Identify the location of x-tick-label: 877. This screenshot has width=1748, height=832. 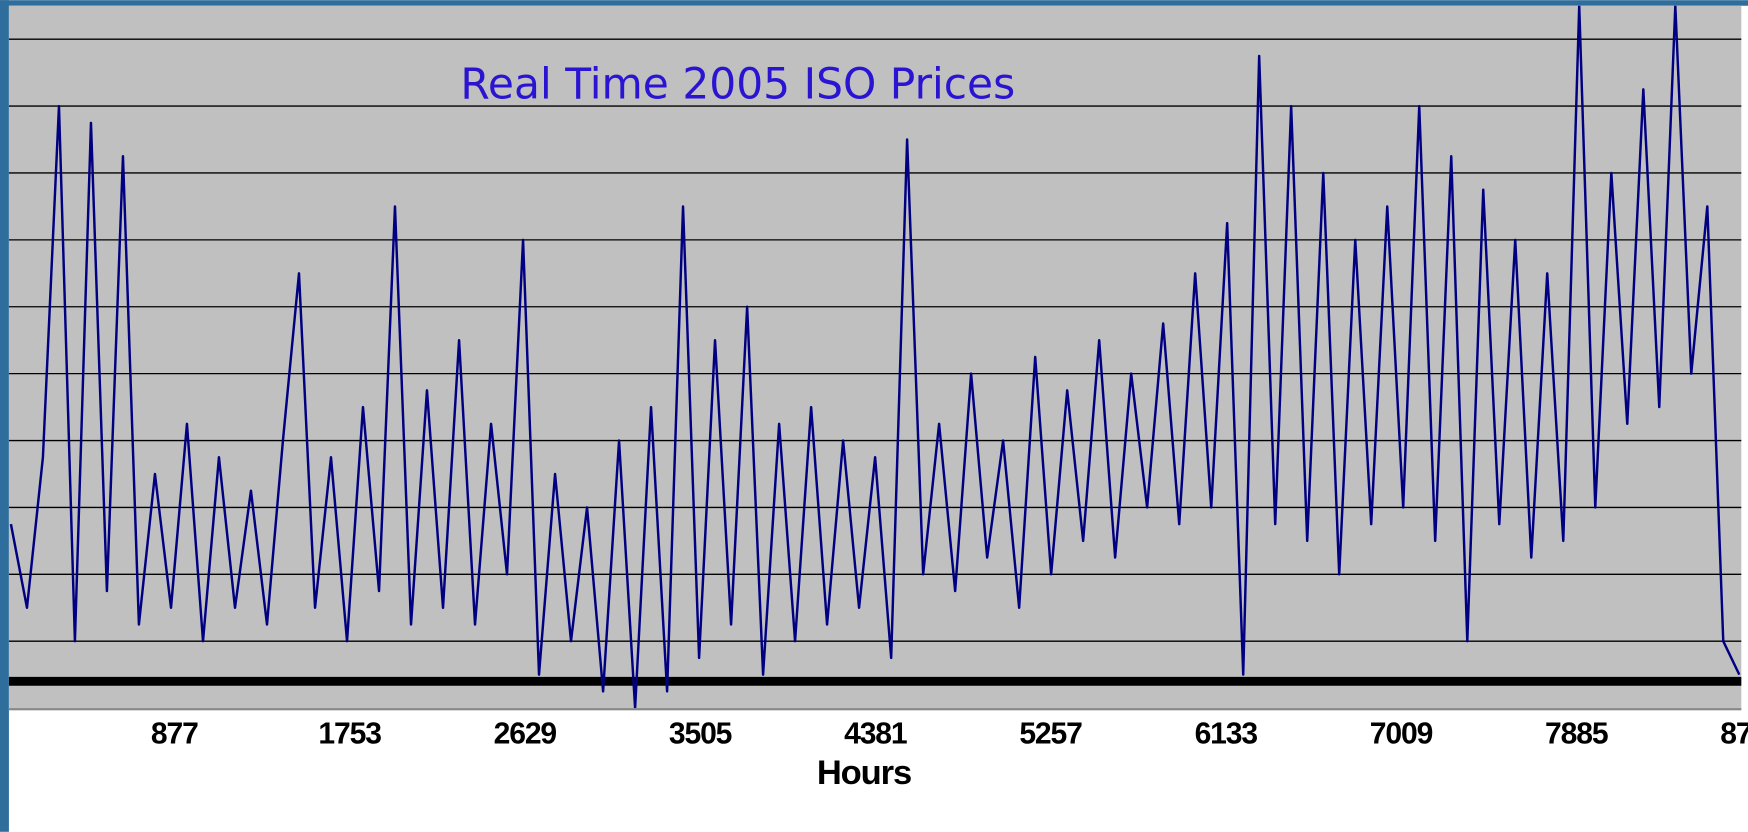
(174, 734).